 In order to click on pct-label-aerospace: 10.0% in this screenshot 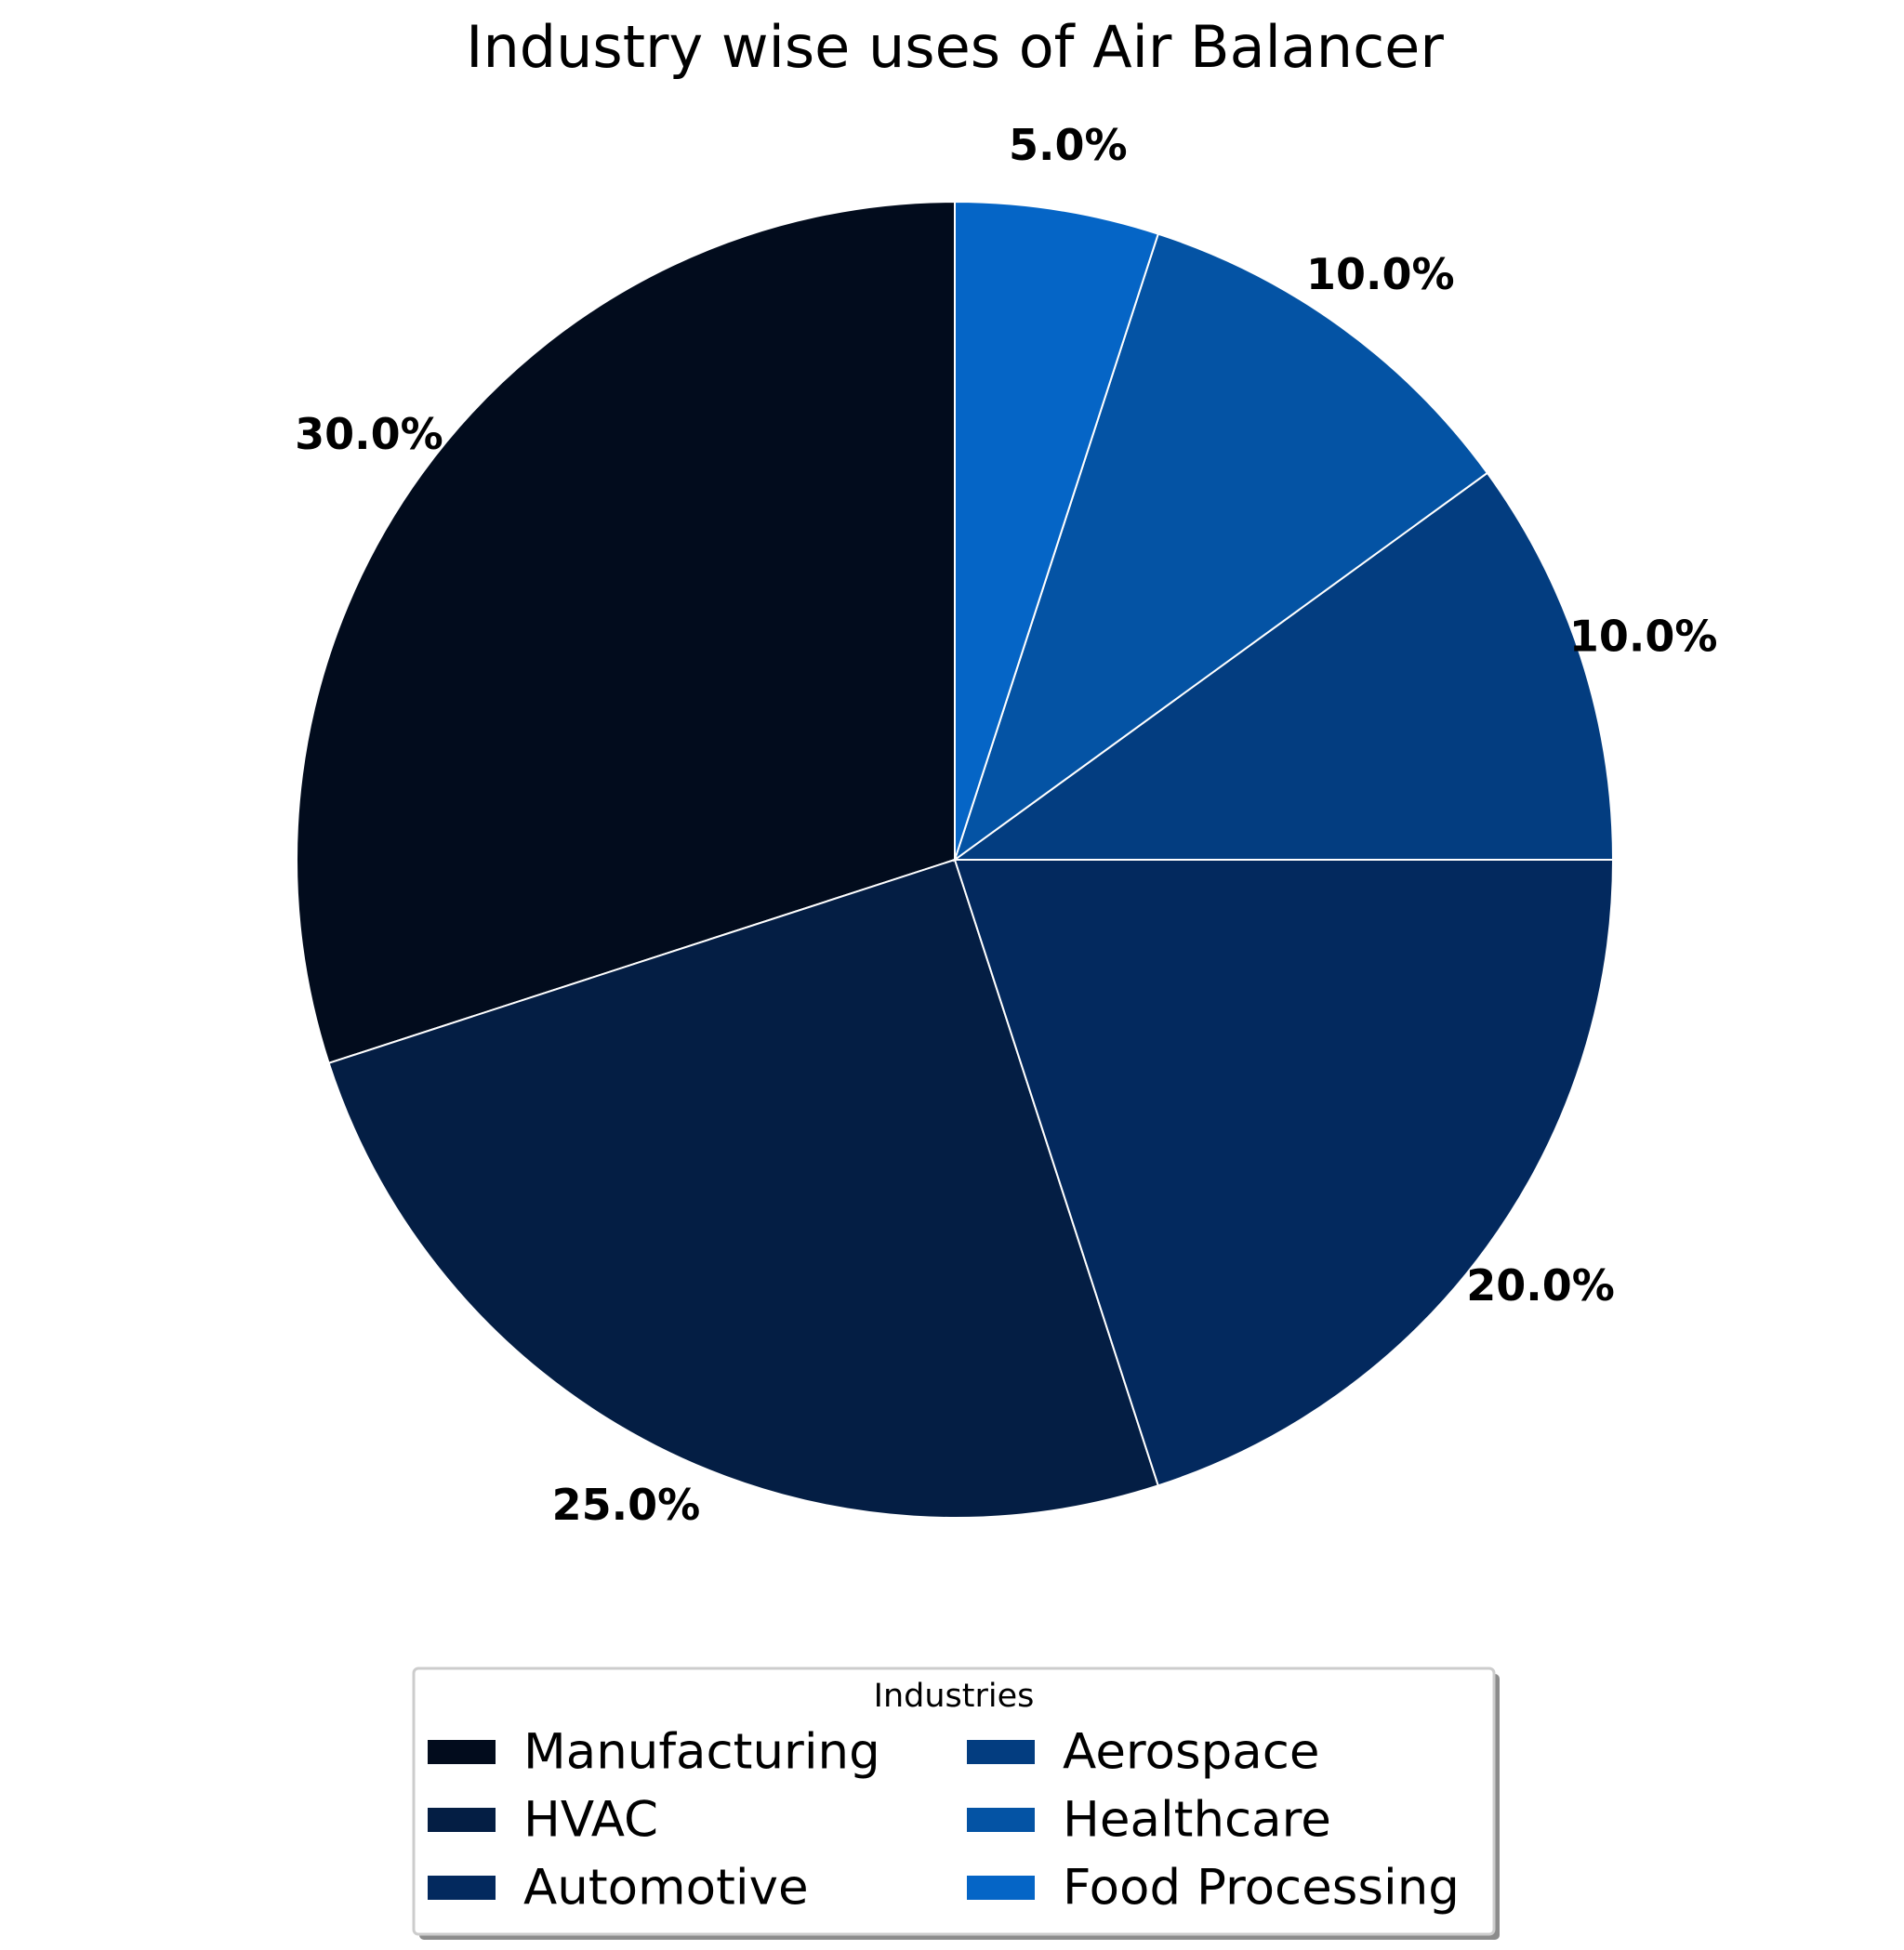, I will do `click(1643, 636)`.